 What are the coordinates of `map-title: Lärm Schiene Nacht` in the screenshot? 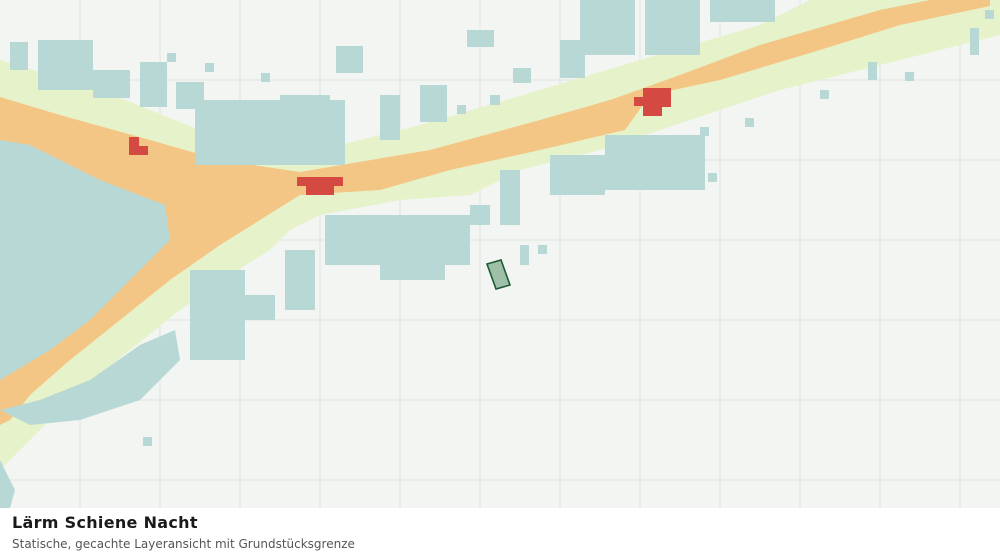 It's located at (105, 522).